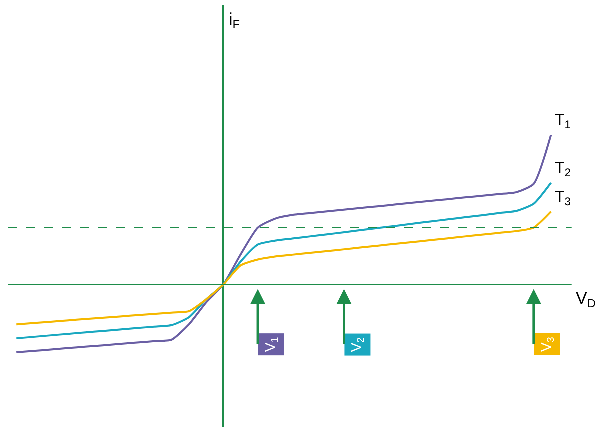 Image resolution: width=604 pixels, height=427 pixels. I want to click on series-label: T$_{2}$, so click(563, 170).